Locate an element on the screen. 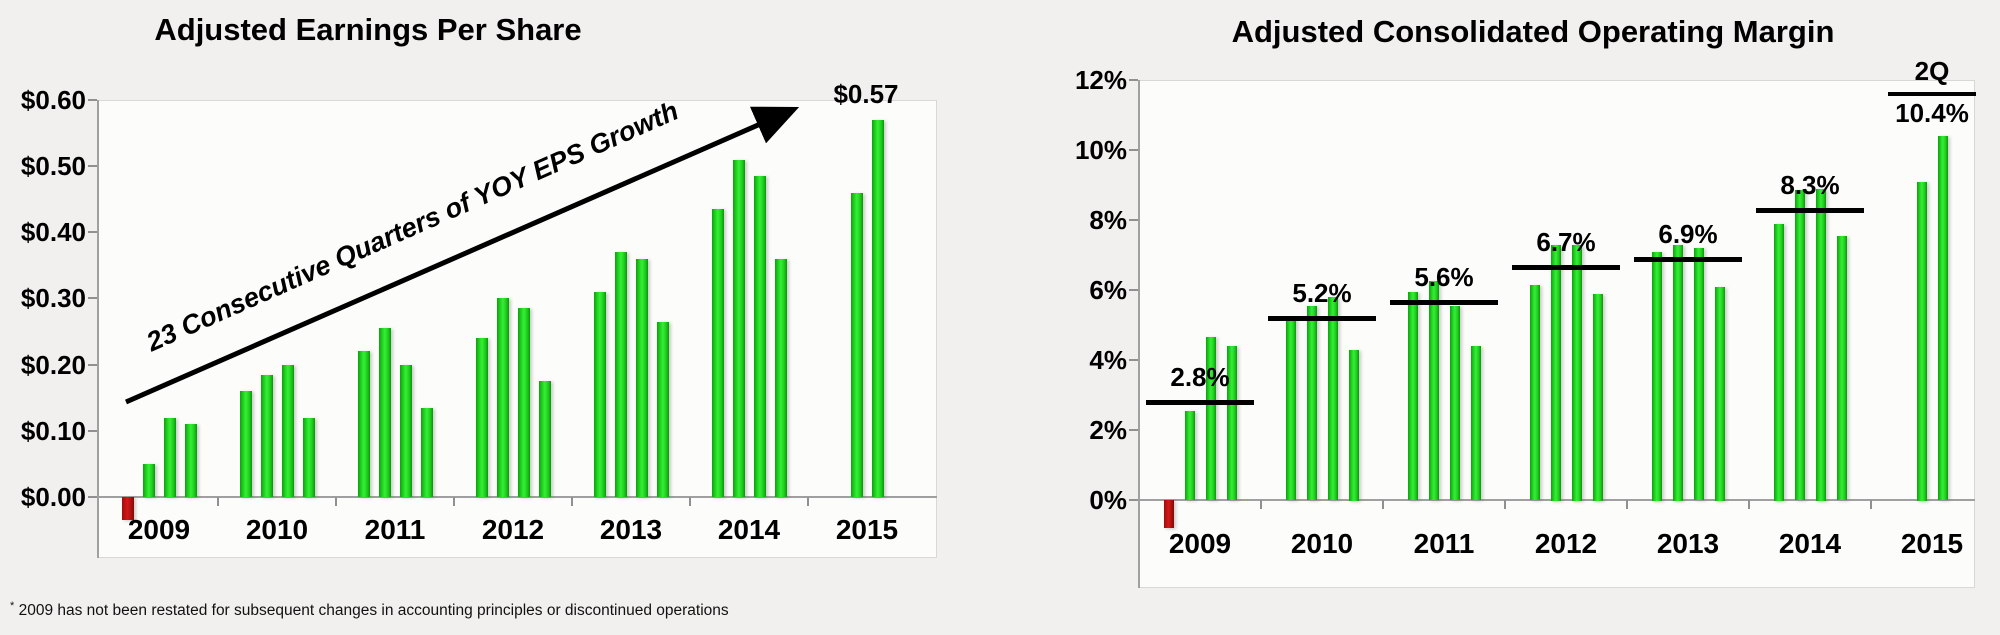 The height and width of the screenshot is (635, 2000). bar-2012-q1 is located at coordinates (1535, 392).